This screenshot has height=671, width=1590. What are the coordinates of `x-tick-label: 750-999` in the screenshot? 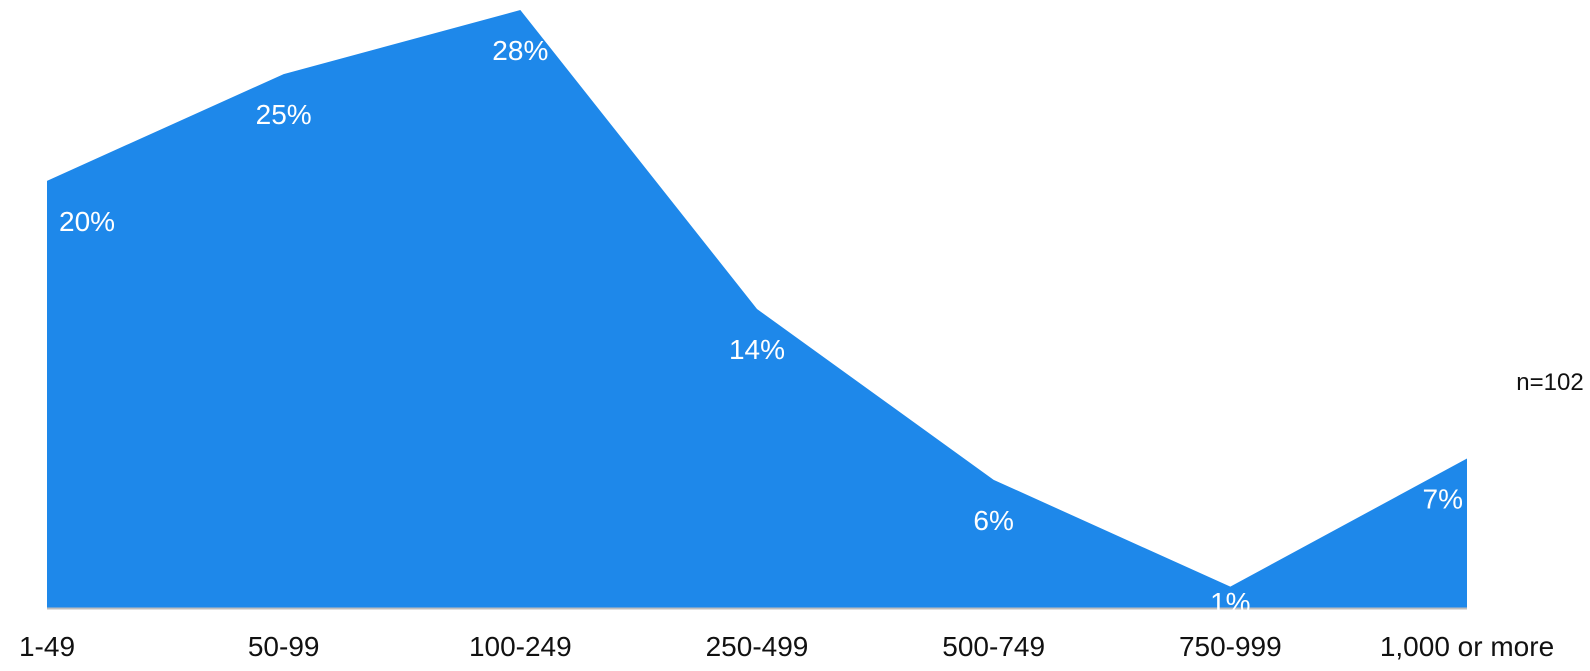 It's located at (1230, 646).